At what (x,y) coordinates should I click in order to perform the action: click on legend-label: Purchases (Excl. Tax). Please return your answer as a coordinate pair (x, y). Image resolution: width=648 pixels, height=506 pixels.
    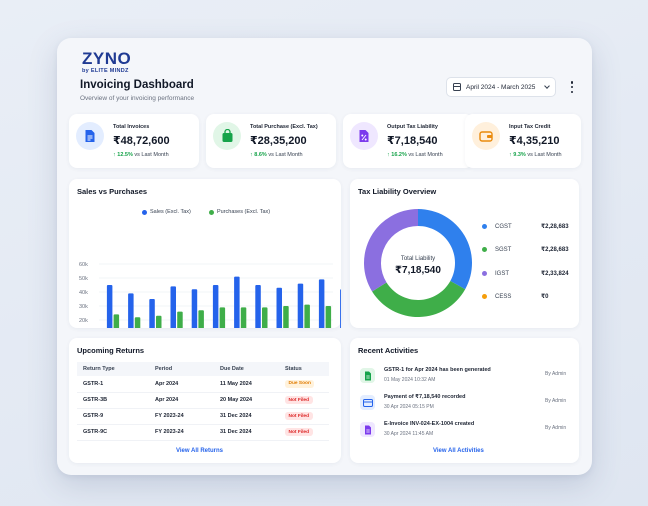
    Looking at the image, I should click on (244, 212).